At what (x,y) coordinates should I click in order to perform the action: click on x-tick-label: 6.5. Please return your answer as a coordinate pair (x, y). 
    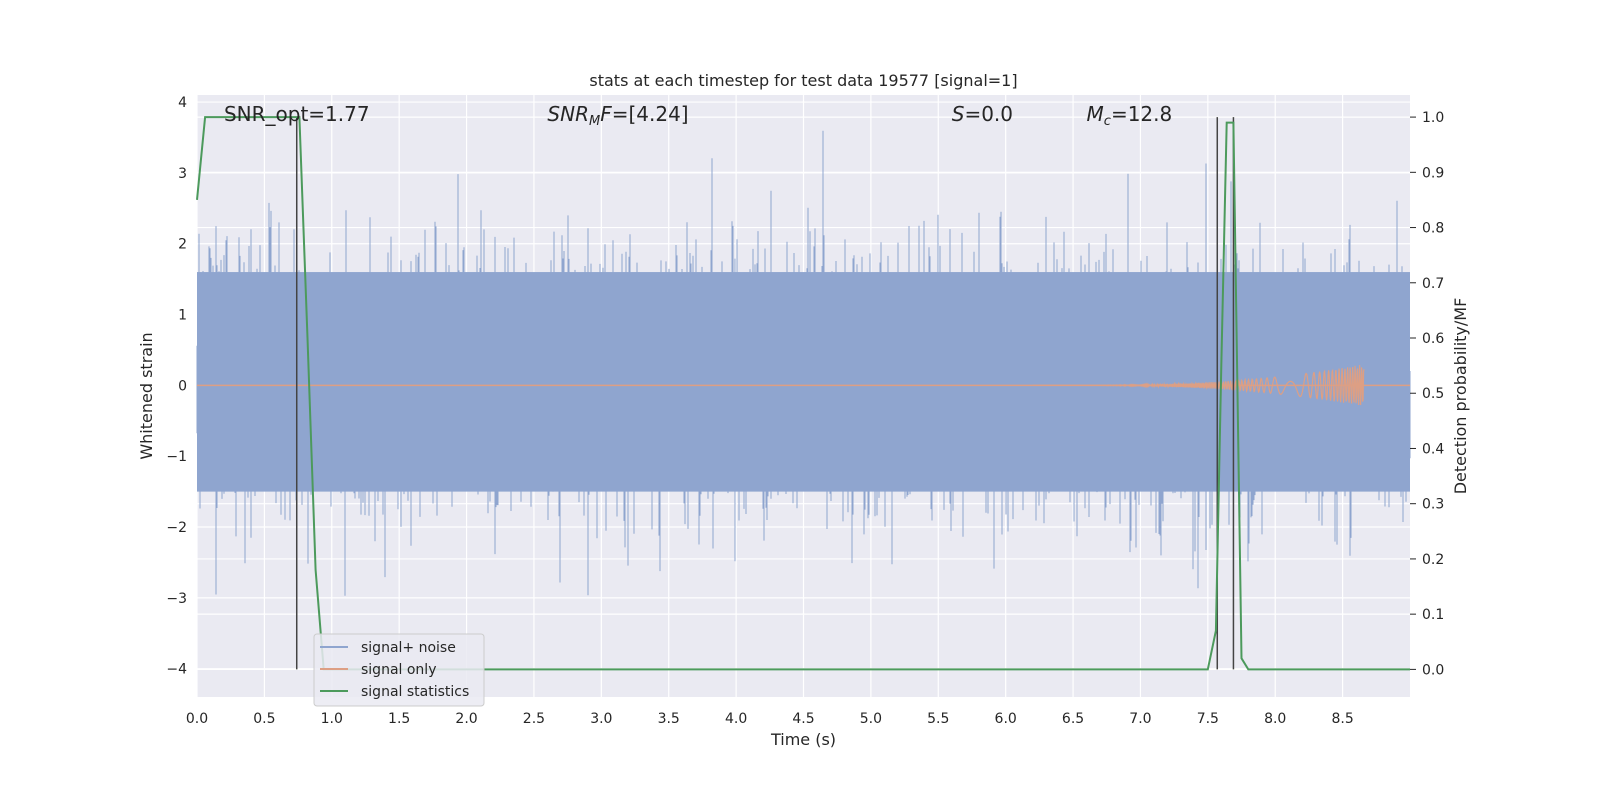
    Looking at the image, I should click on (1073, 719).